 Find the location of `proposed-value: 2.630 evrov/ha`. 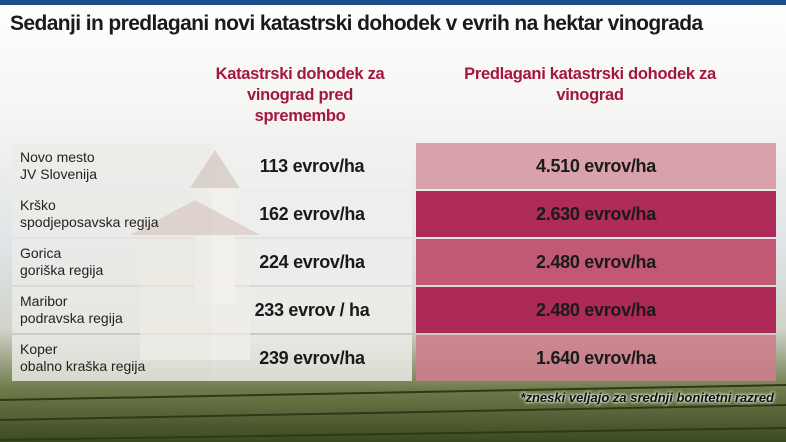

proposed-value: 2.630 evrov/ha is located at coordinates (596, 214).